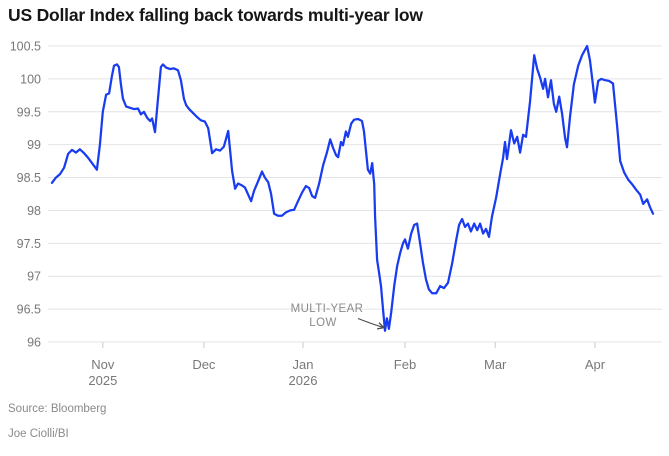  What do you see at coordinates (371, 323) in the screenshot?
I see `annotation-arrow-icon` at bounding box center [371, 323].